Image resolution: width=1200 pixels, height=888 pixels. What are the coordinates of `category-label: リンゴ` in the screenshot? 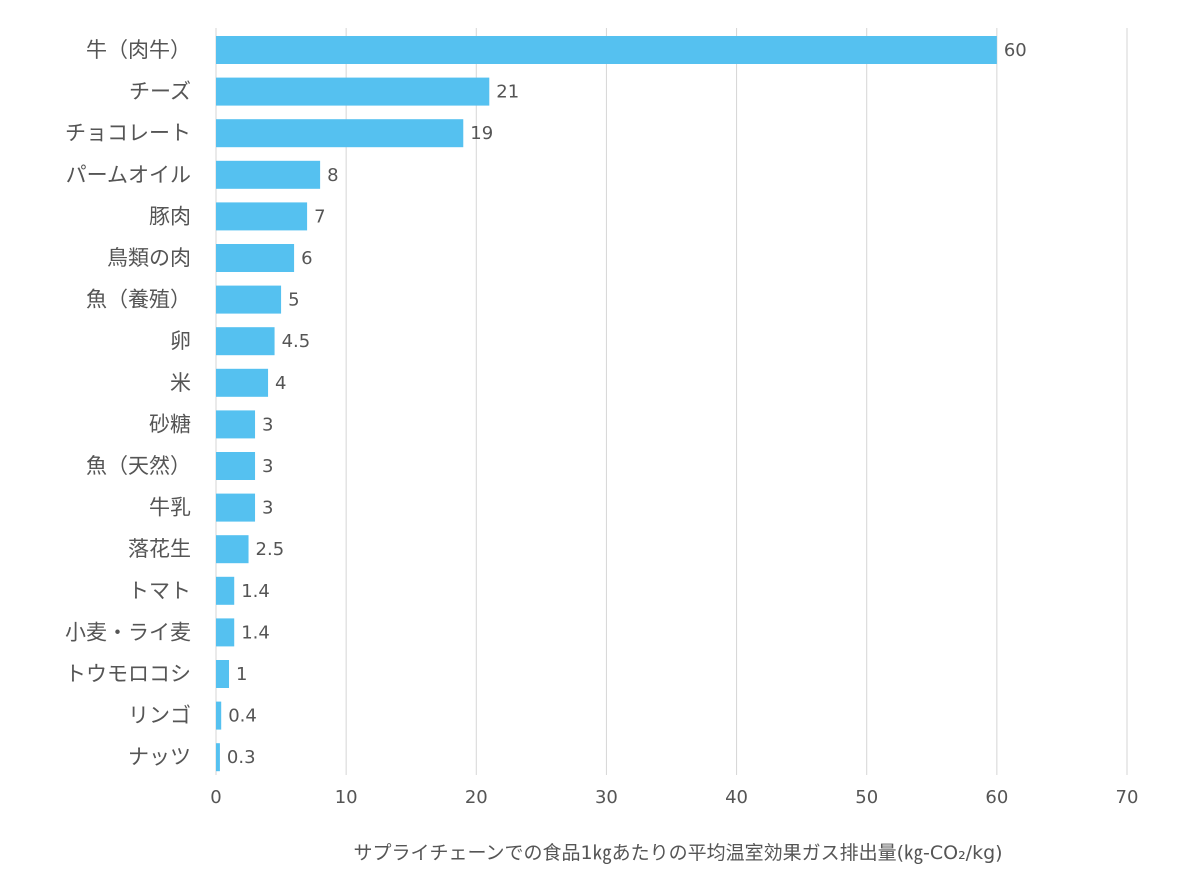 It's located at (159, 716).